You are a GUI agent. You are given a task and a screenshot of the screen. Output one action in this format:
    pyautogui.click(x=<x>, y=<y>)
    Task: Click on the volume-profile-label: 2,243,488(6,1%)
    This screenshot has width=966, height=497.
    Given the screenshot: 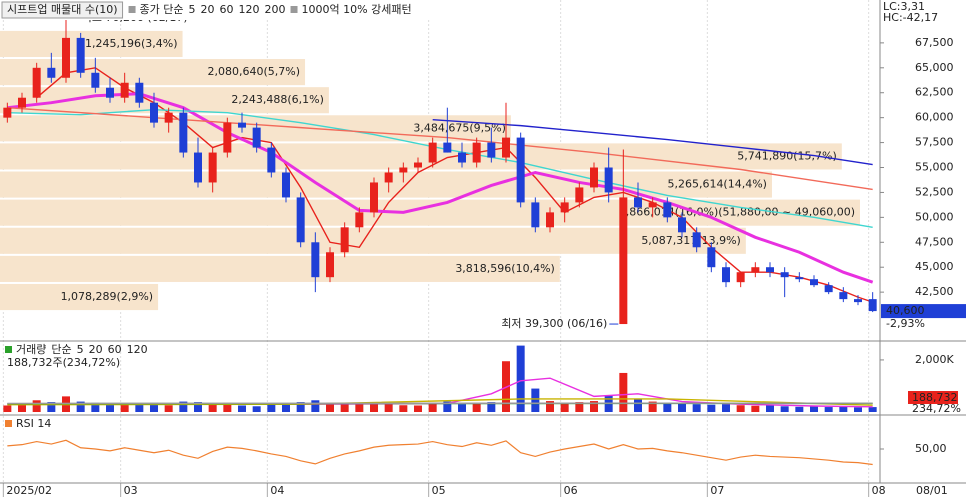 What is the action you would take?
    pyautogui.click(x=277, y=99)
    